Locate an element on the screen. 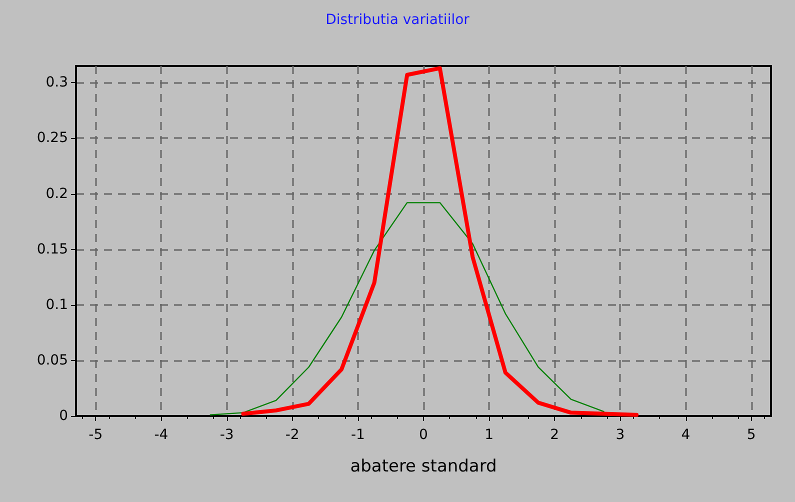  x-tick-label: 5 is located at coordinates (751, 435).